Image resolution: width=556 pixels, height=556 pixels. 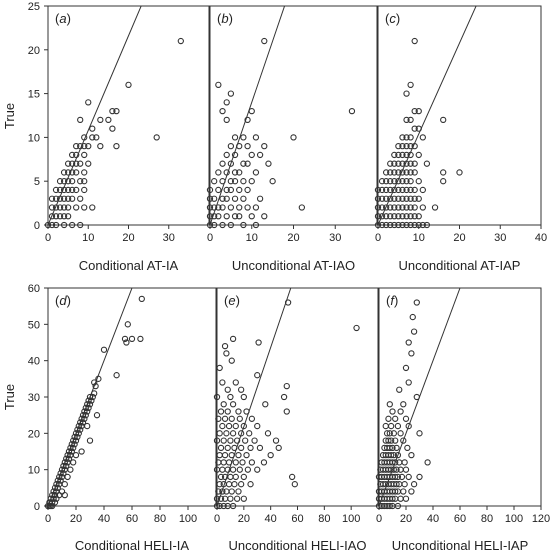 I want to click on x-tick-label: 10, so click(x=252, y=238).